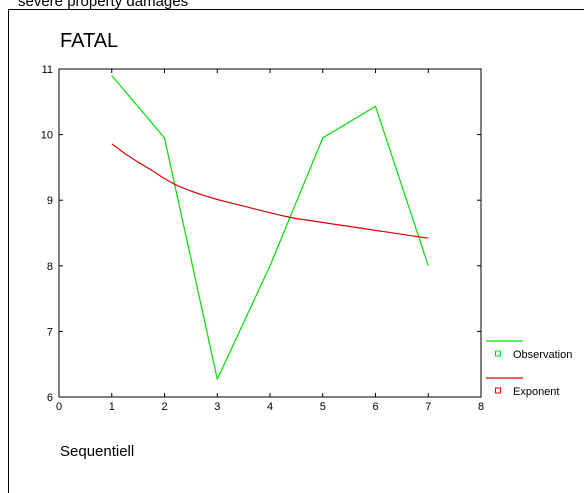 The height and width of the screenshot is (493, 584). What do you see at coordinates (217, 407) in the screenshot?
I see `x-tick-label: 3` at bounding box center [217, 407].